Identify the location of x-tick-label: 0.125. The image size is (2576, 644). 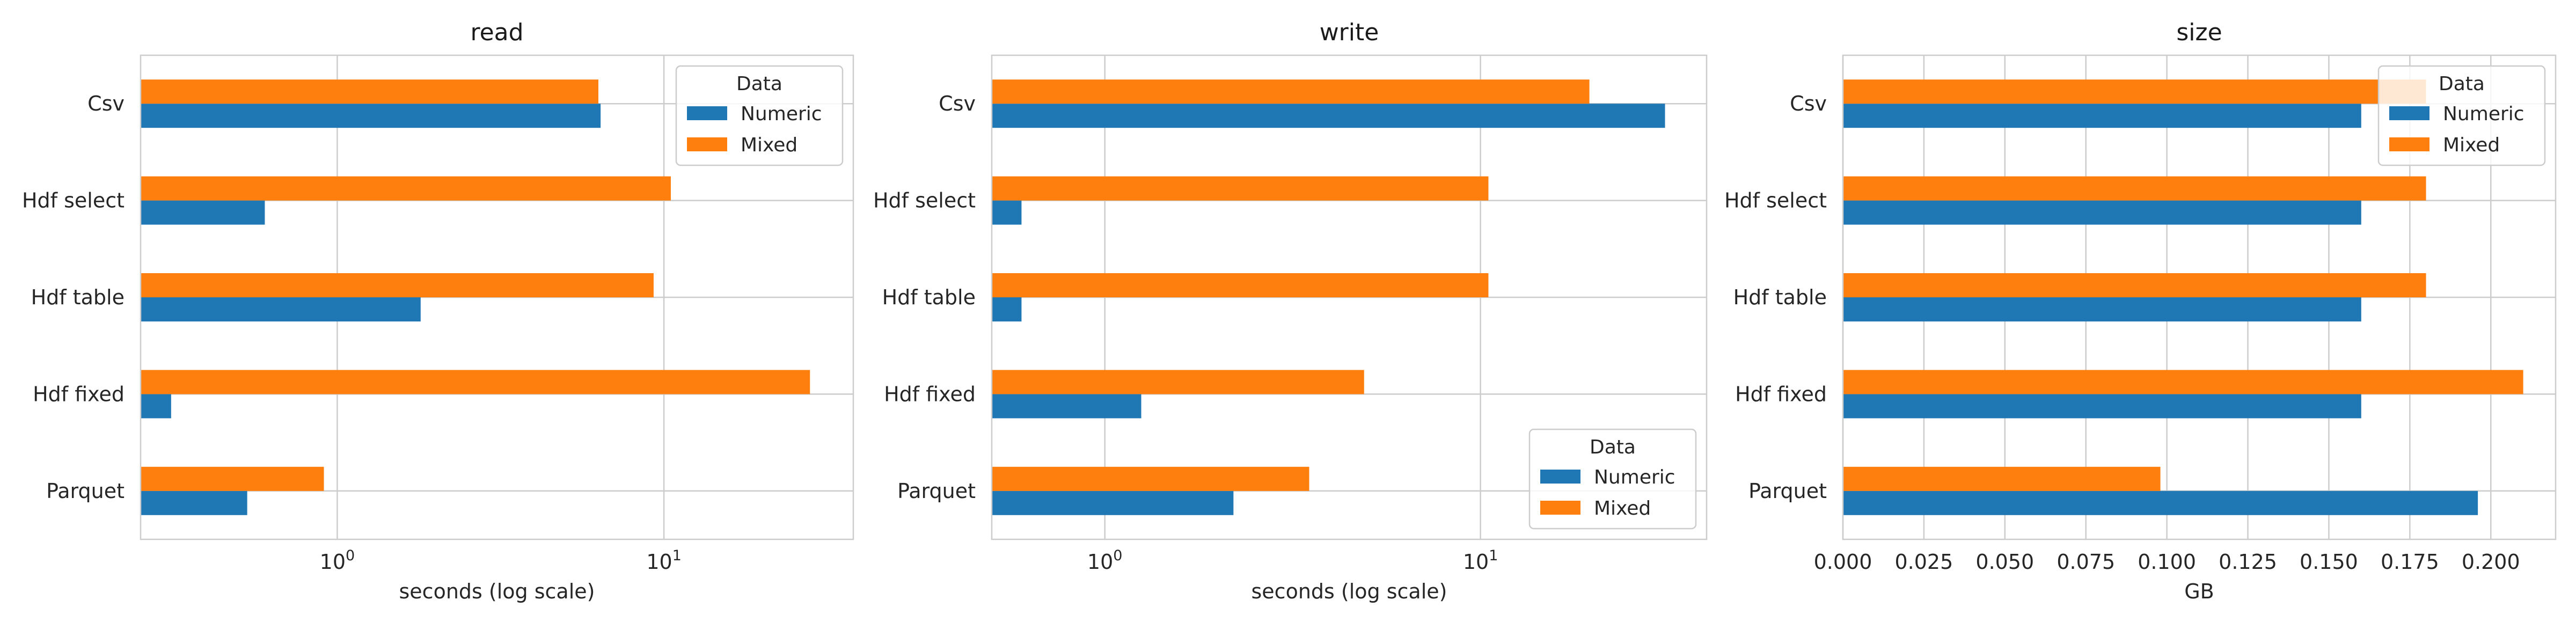
(2248, 562).